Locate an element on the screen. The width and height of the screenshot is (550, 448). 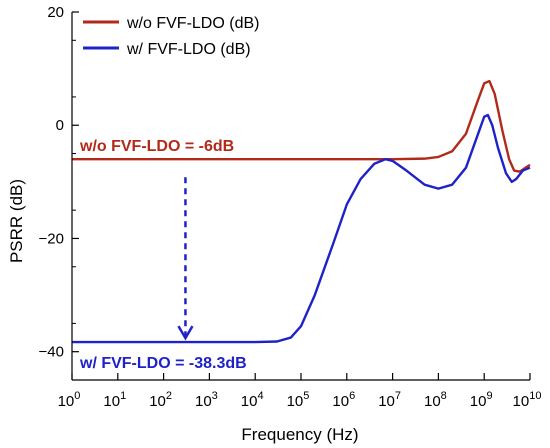
x-tick-label-1: 10¹ is located at coordinates (114, 400).